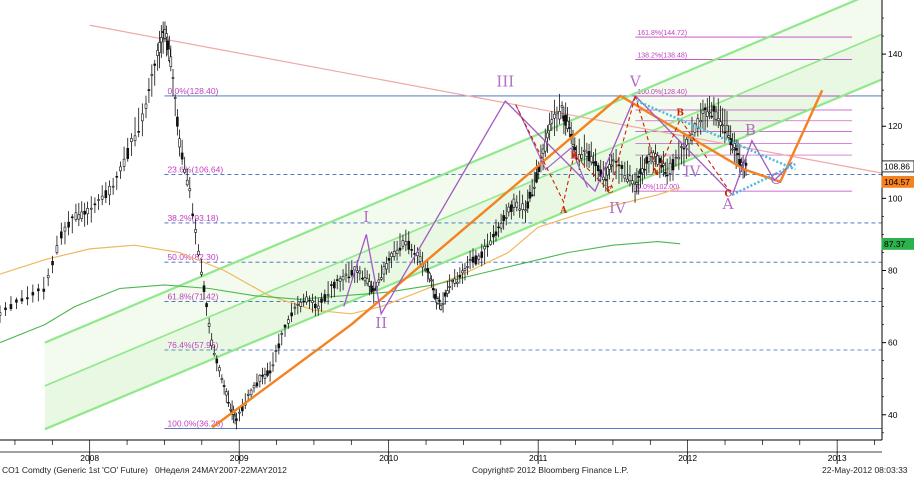 This screenshot has width=914, height=477. What do you see at coordinates (662, 56) in the screenshot?
I see `fib-ext-label-1: 138.2%(138.48)` at bounding box center [662, 56].